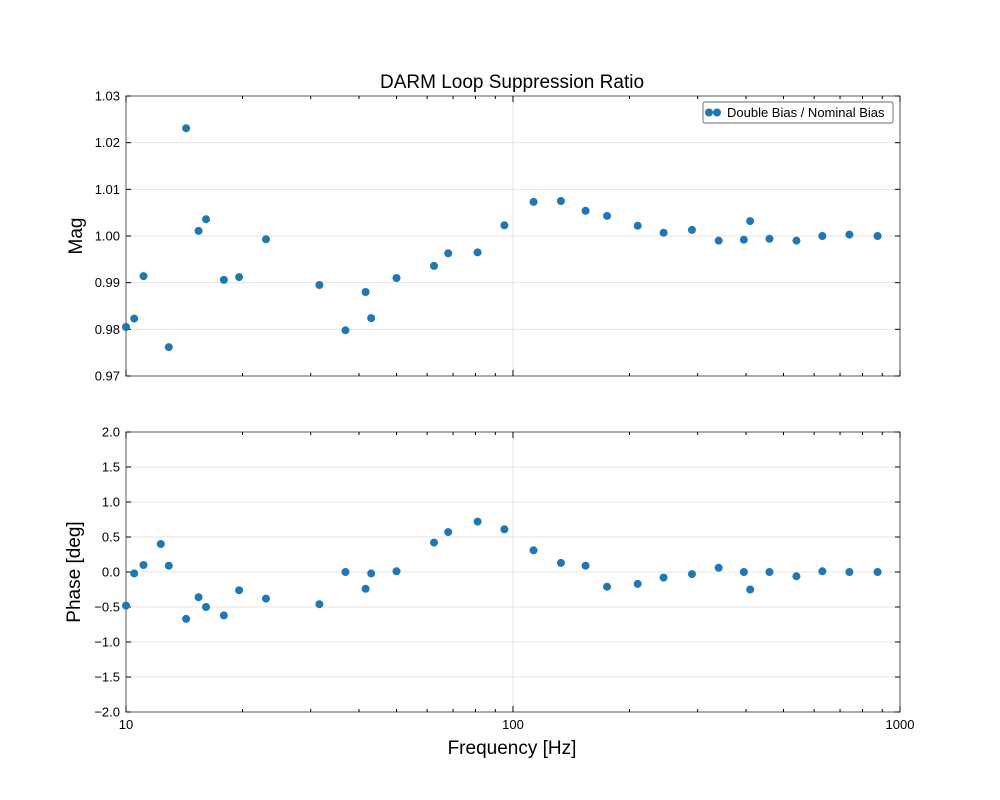  What do you see at coordinates (513, 724) in the screenshot?
I see `x-tick-label: 100` at bounding box center [513, 724].